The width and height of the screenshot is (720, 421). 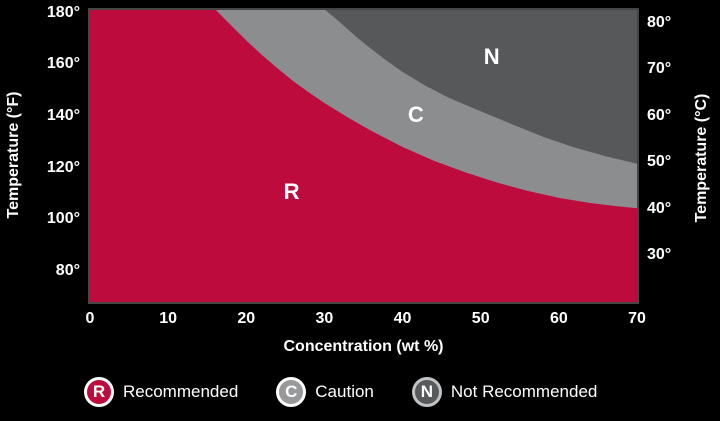 I want to click on not-recommended-symbol-icon: N, so click(x=426, y=392).